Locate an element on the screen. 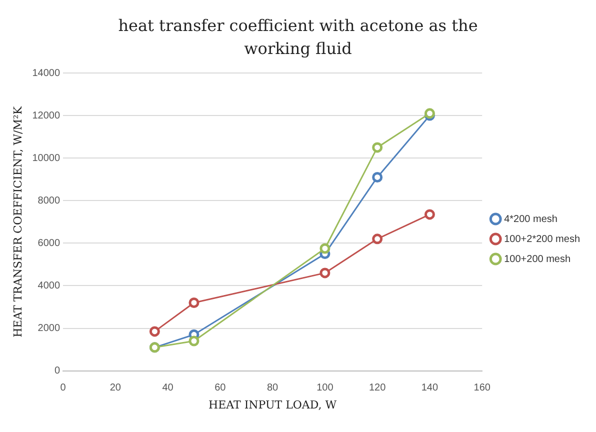 Image resolution: width=596 pixels, height=432 pixels. x-tick-label: 120 is located at coordinates (377, 388).